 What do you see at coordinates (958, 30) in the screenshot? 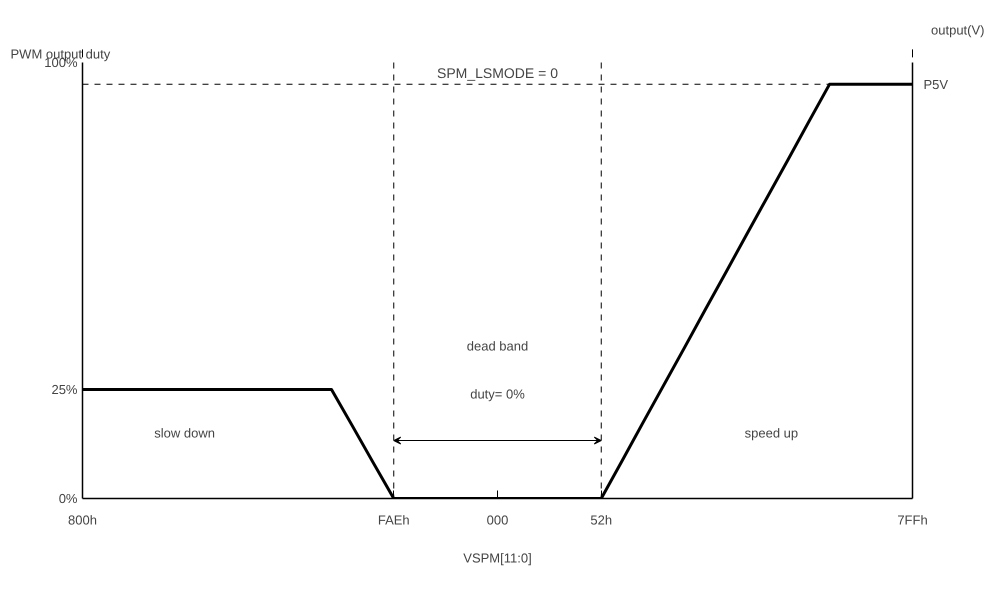
I see `y2-axis-title: output(V)` at bounding box center [958, 30].